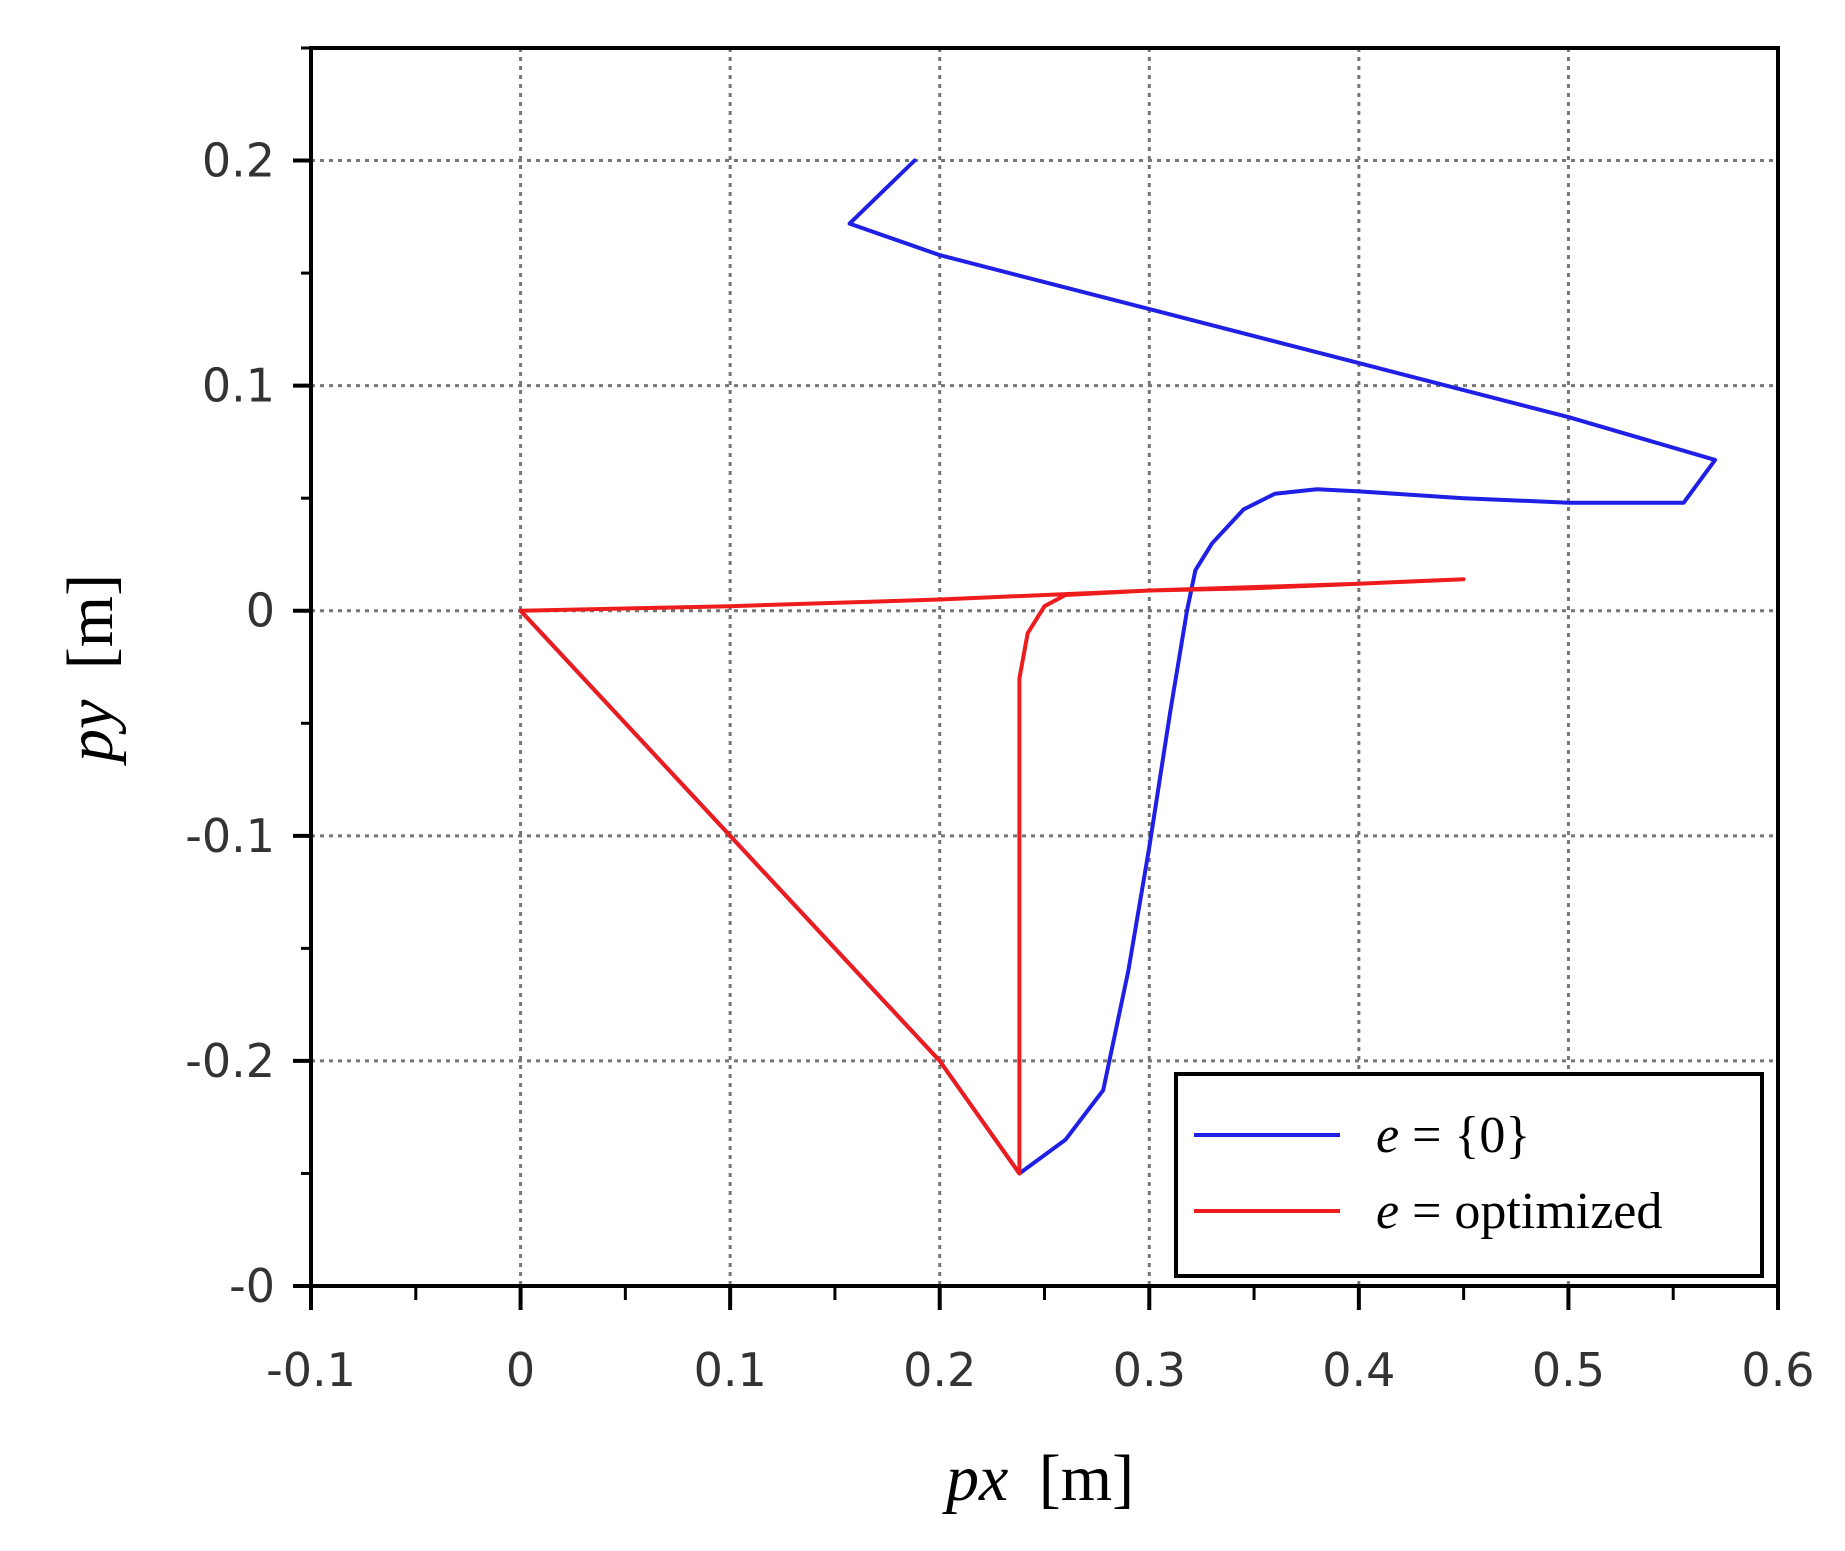 The image size is (1845, 1551). Describe the element at coordinates (230, 723) in the screenshot. I see `y-tick-labels: 0.2 0.1 0 -0.1 -0.2 -0` at that location.